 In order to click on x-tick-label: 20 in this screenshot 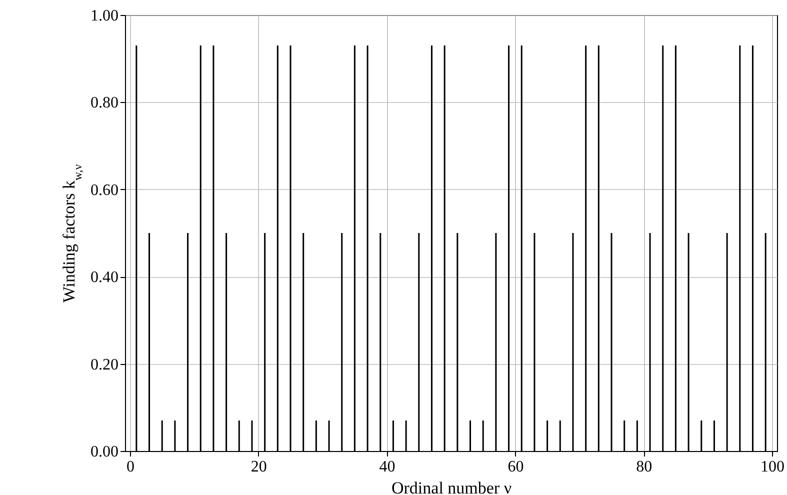, I will do `click(258, 467)`.